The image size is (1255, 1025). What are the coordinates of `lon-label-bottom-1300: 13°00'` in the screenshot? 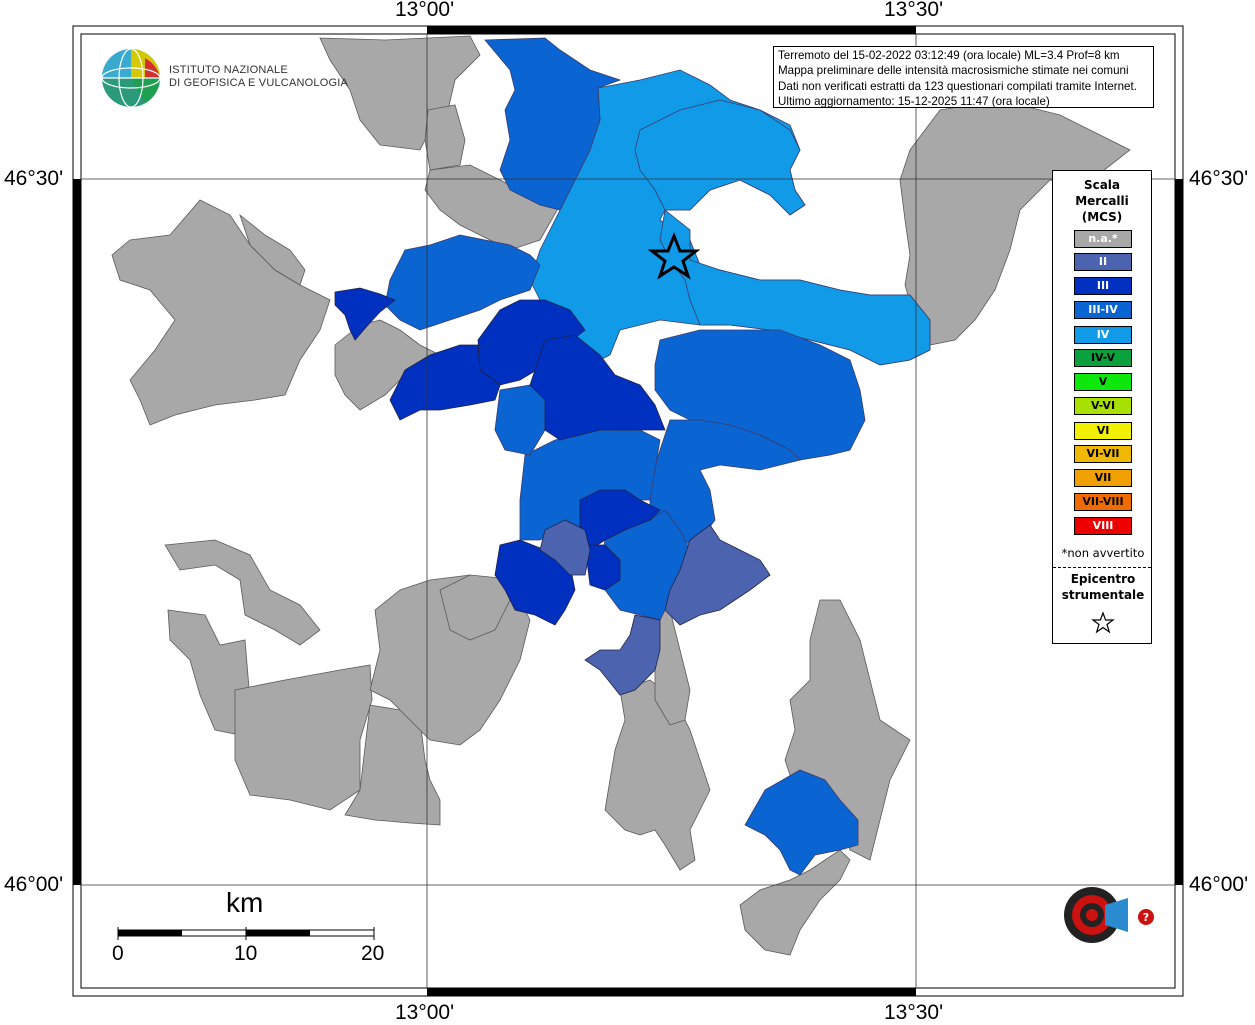 It's located at (425, 1012).